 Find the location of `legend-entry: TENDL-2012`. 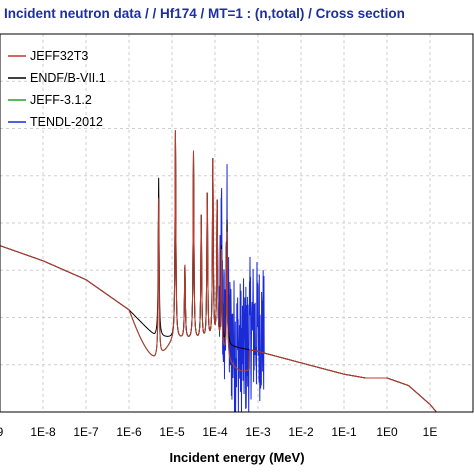

legend-entry: TENDL-2012 is located at coordinates (66, 122).